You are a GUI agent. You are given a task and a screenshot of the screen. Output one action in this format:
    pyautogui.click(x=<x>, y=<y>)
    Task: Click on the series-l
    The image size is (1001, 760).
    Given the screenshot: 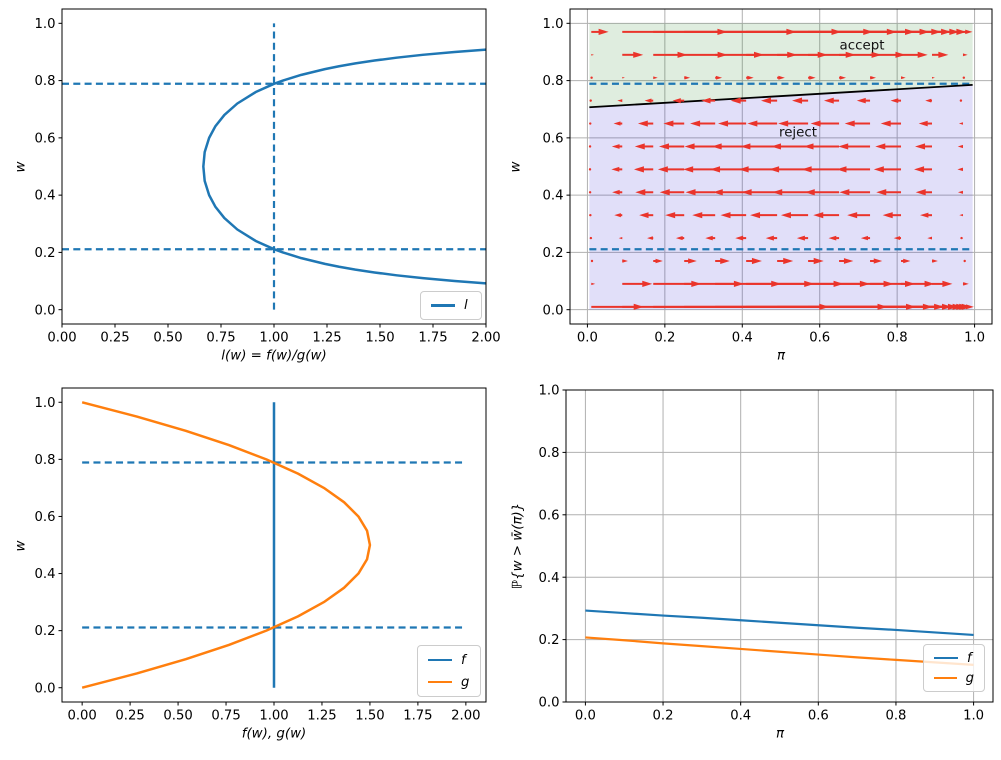 What is the action you would take?
    pyautogui.click(x=344, y=166)
    